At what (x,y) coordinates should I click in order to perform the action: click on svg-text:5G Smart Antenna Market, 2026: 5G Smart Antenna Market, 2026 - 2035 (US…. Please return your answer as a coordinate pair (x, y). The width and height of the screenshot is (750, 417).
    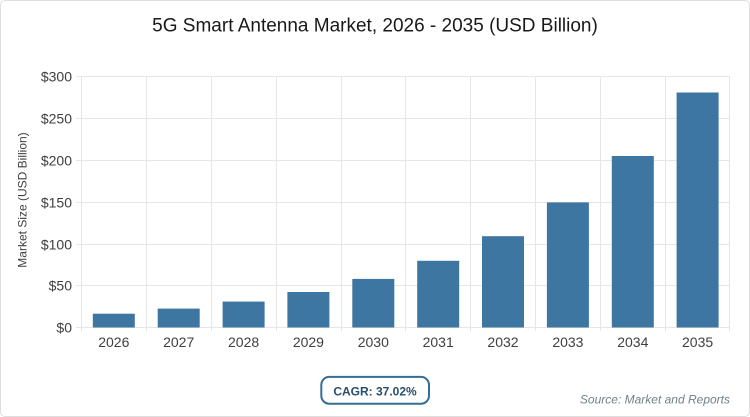
    Looking at the image, I should click on (375, 26).